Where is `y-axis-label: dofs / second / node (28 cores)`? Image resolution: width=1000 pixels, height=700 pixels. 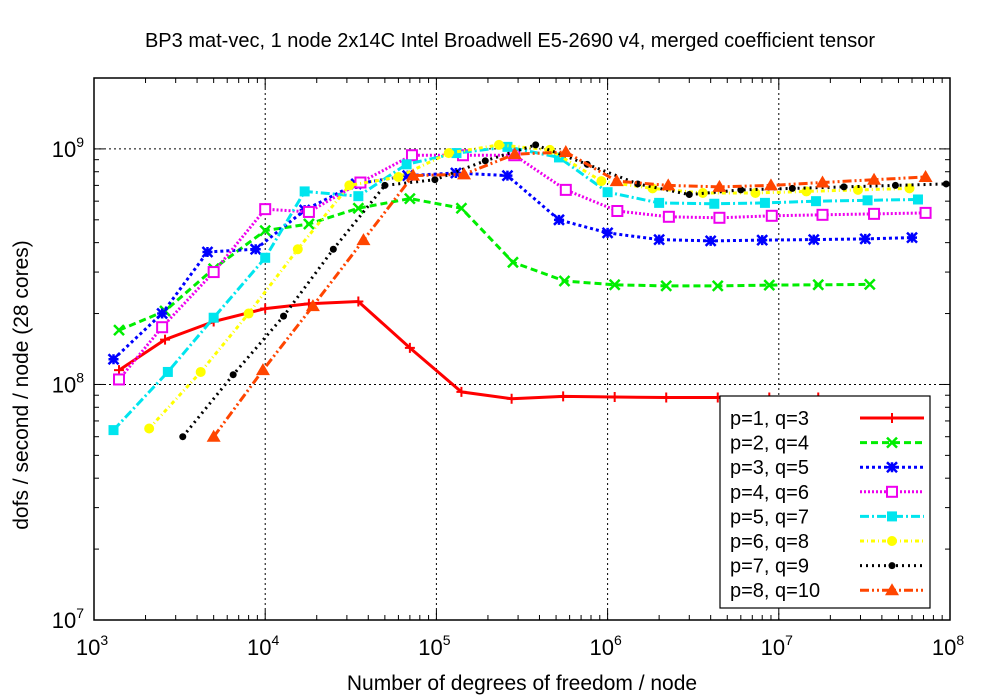
y-axis-label: dofs / second / node (28 cores) is located at coordinates (21, 385).